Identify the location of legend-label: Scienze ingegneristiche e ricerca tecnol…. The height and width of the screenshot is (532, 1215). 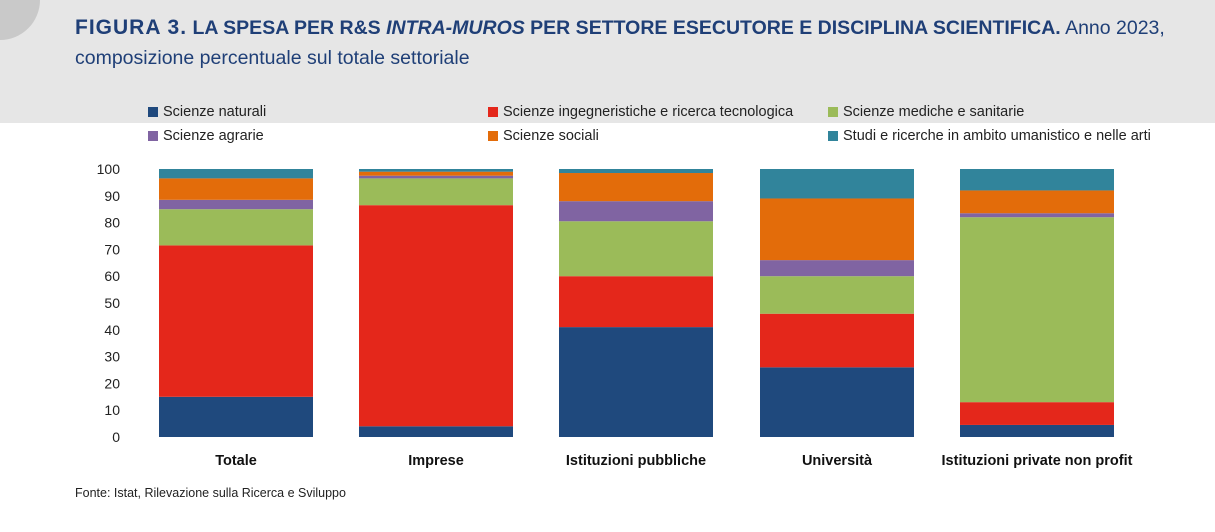
(648, 112).